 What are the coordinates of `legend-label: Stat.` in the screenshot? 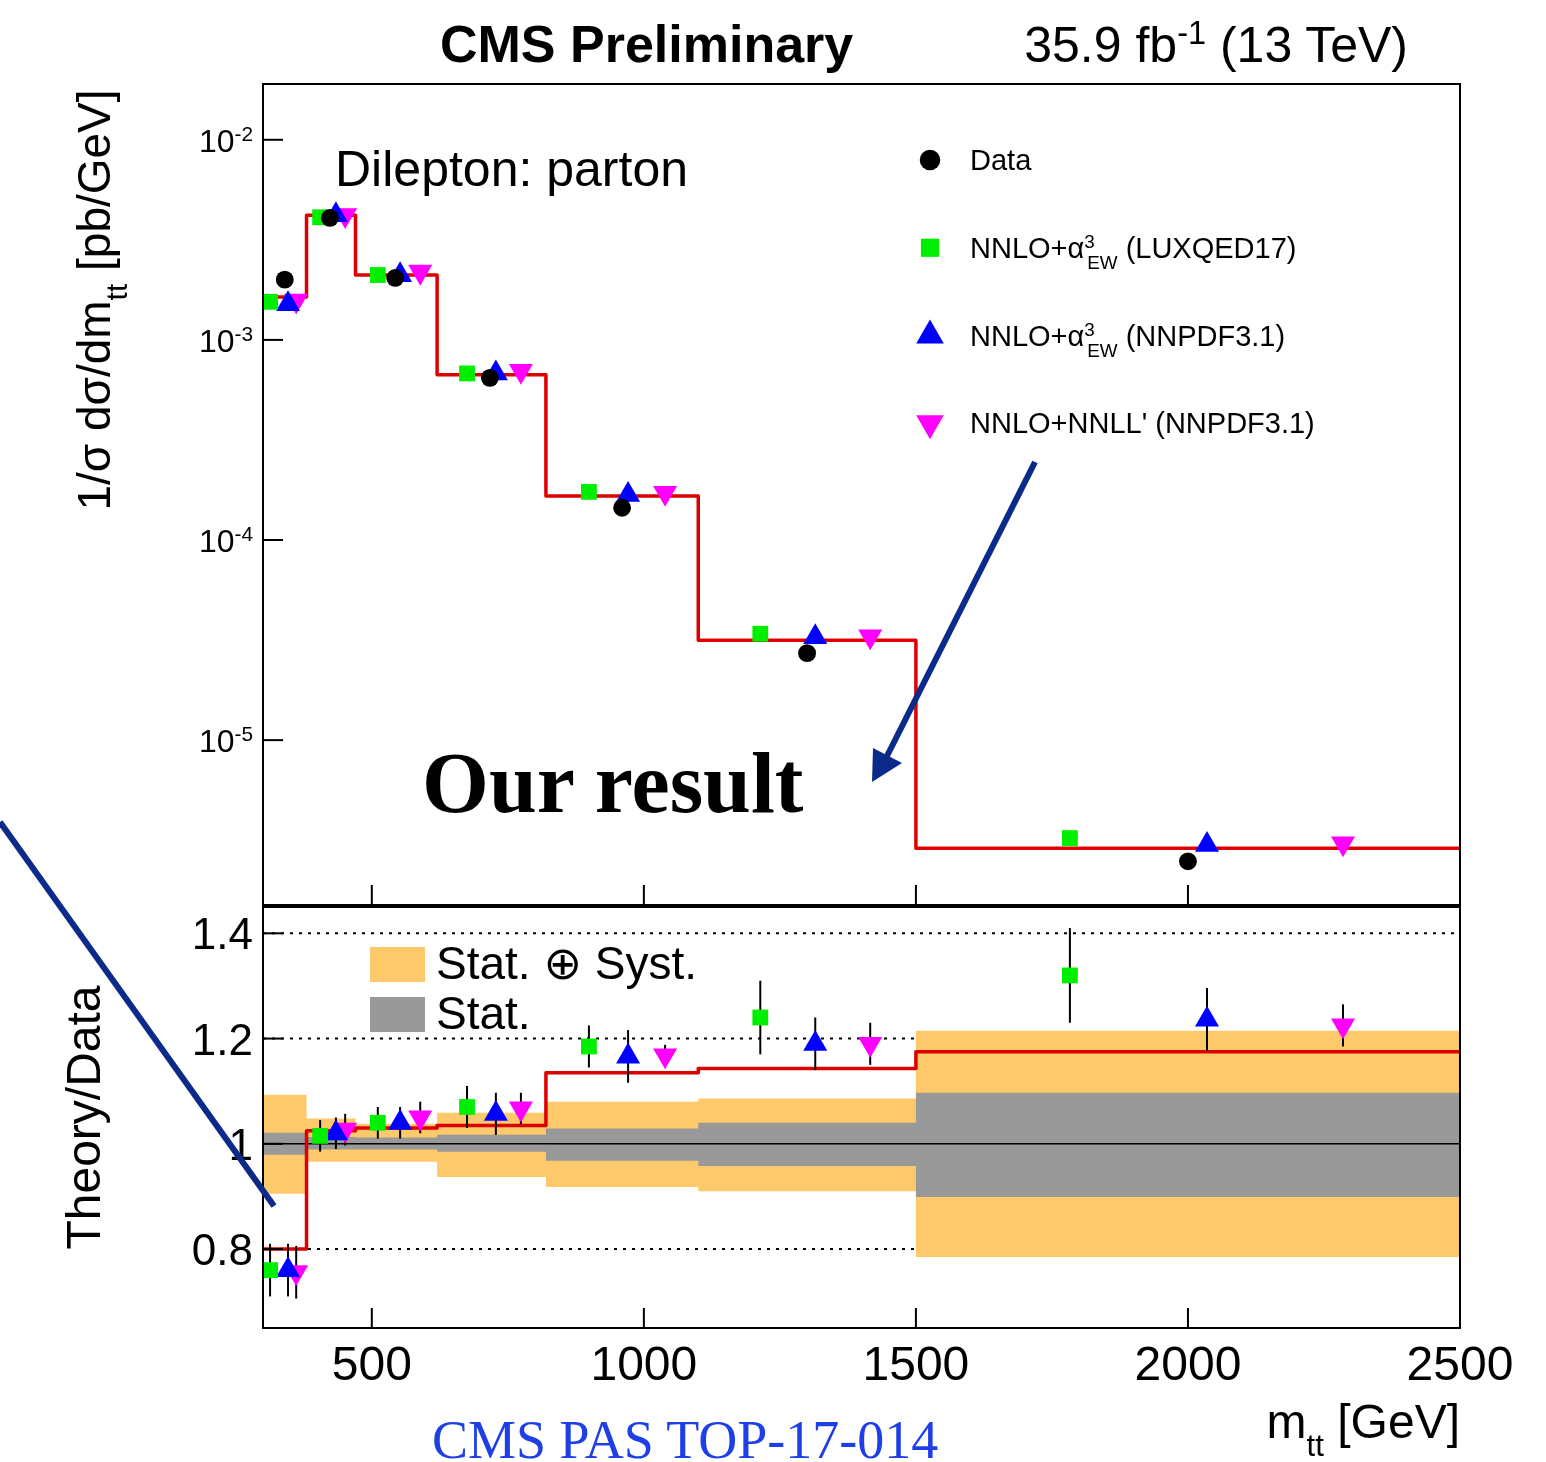 It's located at (483, 1013).